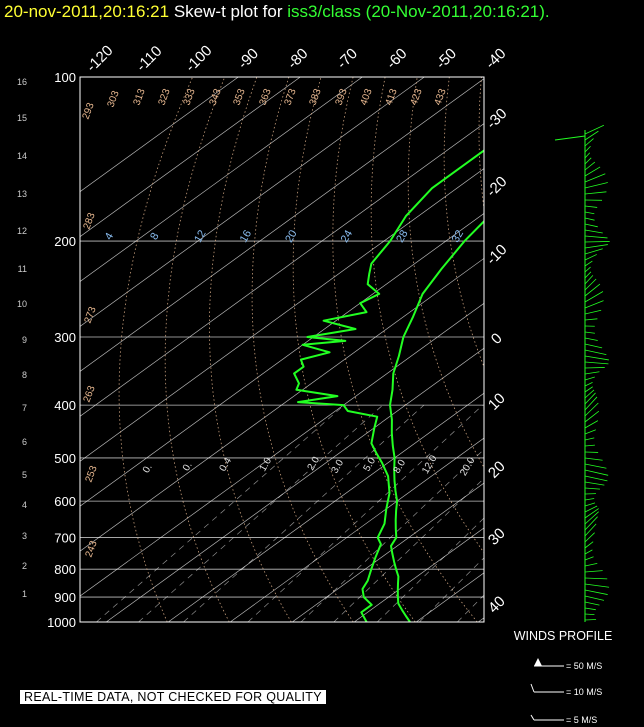 The image size is (644, 727). Describe the element at coordinates (92, 549) in the screenshot. I see `dry-adiabat-label-left-4: 243` at that location.